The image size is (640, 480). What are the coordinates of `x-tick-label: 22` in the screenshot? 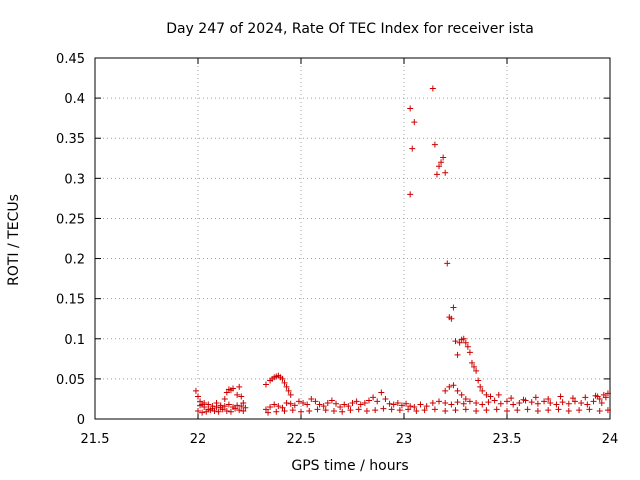 It's located at (198, 439).